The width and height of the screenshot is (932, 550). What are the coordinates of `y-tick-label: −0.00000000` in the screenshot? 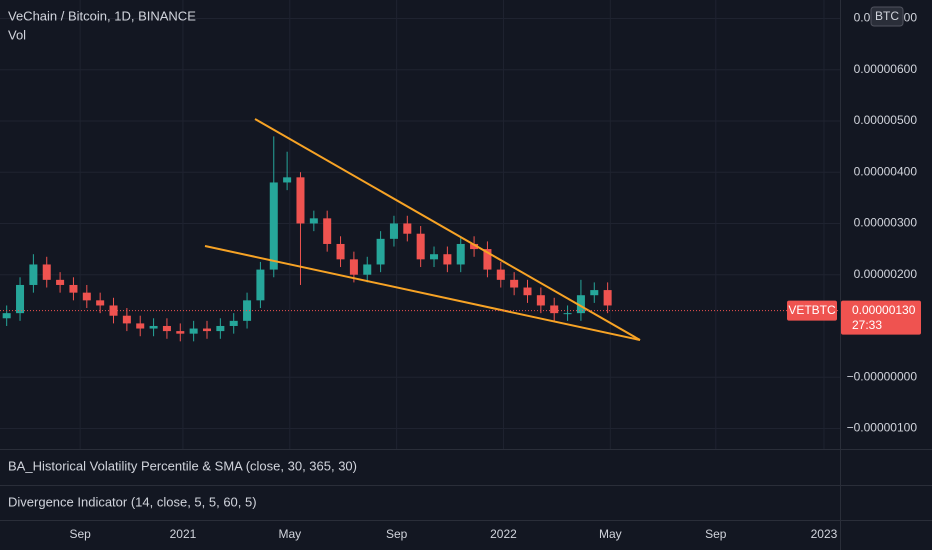 It's located at (882, 376).